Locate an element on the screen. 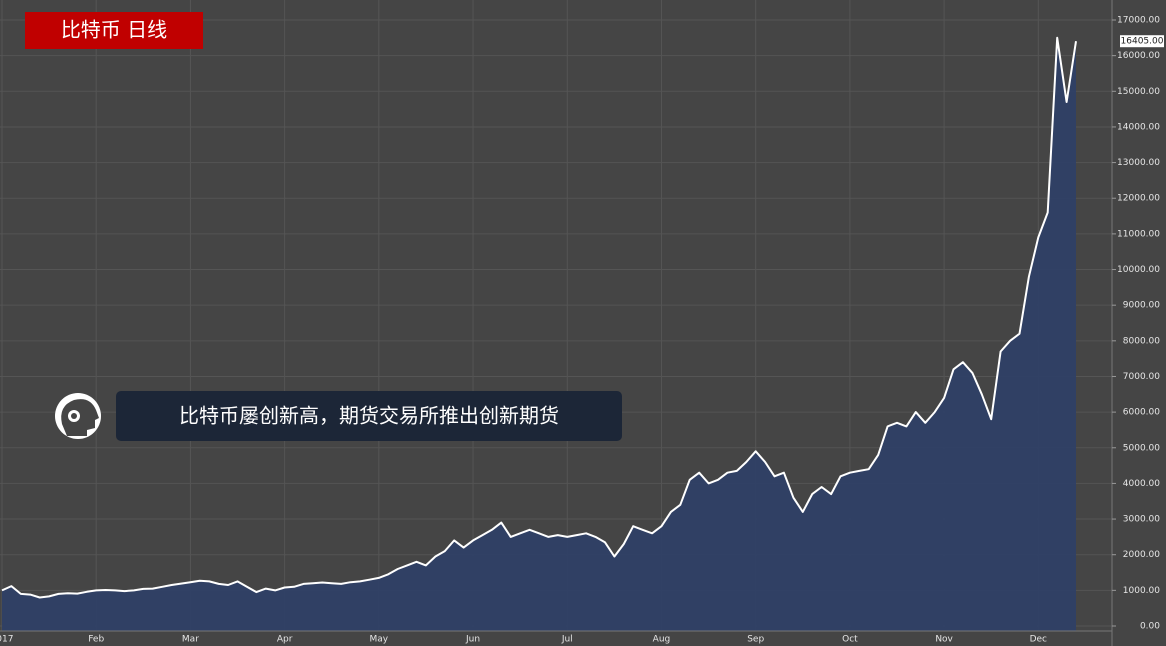 The width and height of the screenshot is (1166, 646). last-value-box is located at coordinates (1142, 41).